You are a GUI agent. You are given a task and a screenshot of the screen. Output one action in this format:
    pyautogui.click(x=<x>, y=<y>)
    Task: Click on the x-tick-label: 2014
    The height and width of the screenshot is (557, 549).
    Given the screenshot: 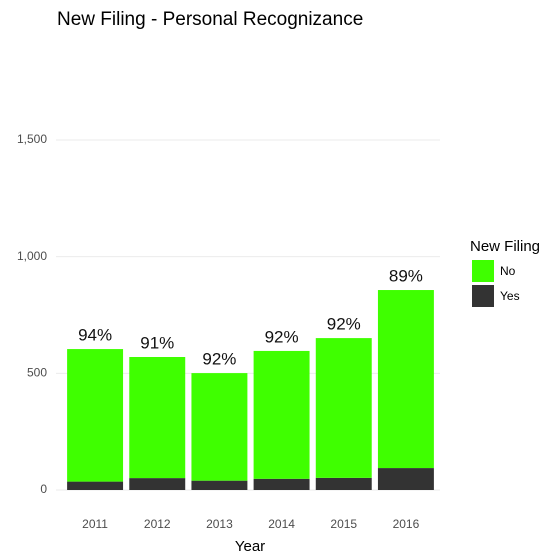 What is the action you would take?
    pyautogui.click(x=281, y=524)
    